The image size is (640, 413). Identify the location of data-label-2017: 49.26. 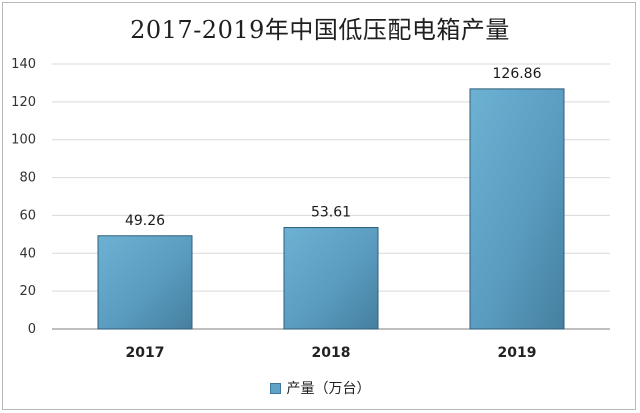
(145, 221).